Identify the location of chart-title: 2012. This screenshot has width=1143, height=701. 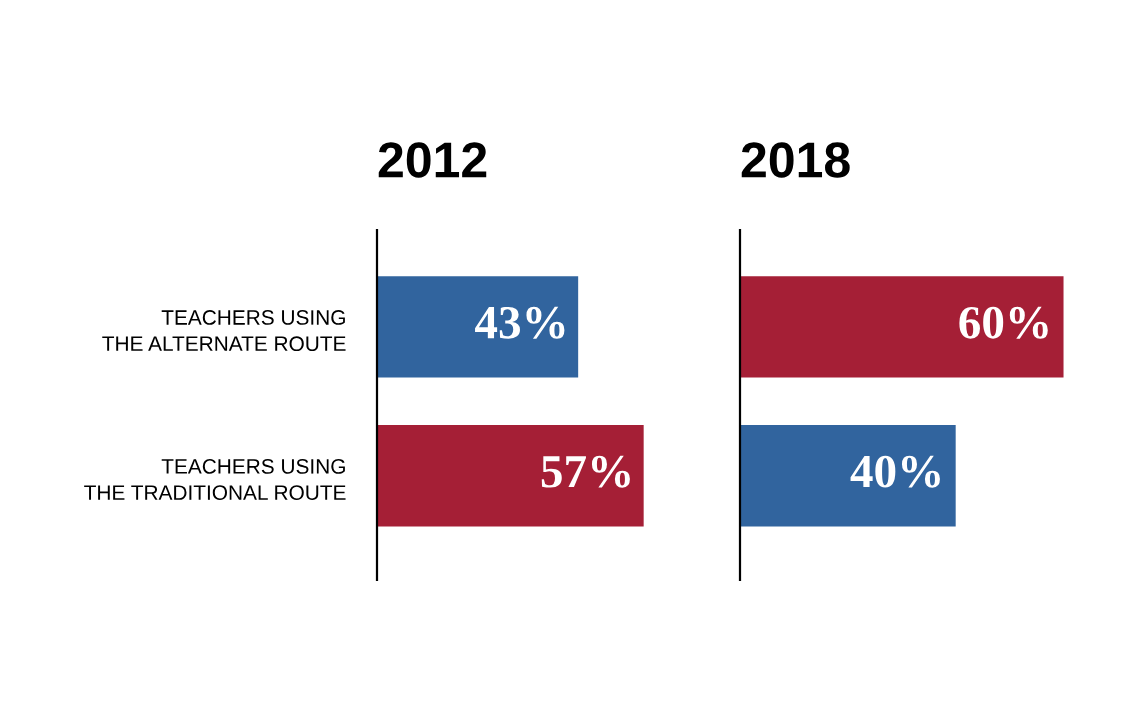
(432, 160).